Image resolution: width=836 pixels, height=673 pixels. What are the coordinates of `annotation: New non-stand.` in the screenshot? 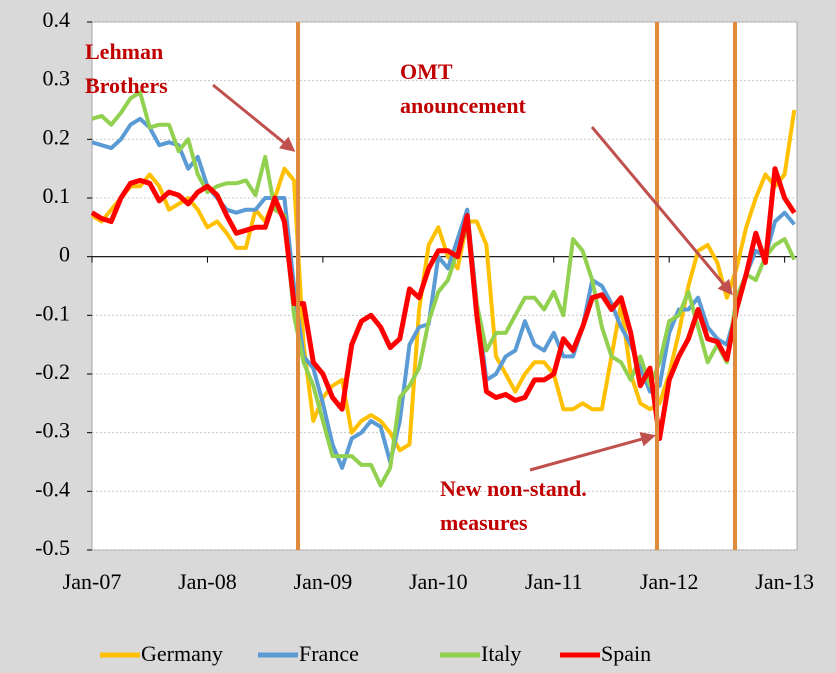 It's located at (513, 488).